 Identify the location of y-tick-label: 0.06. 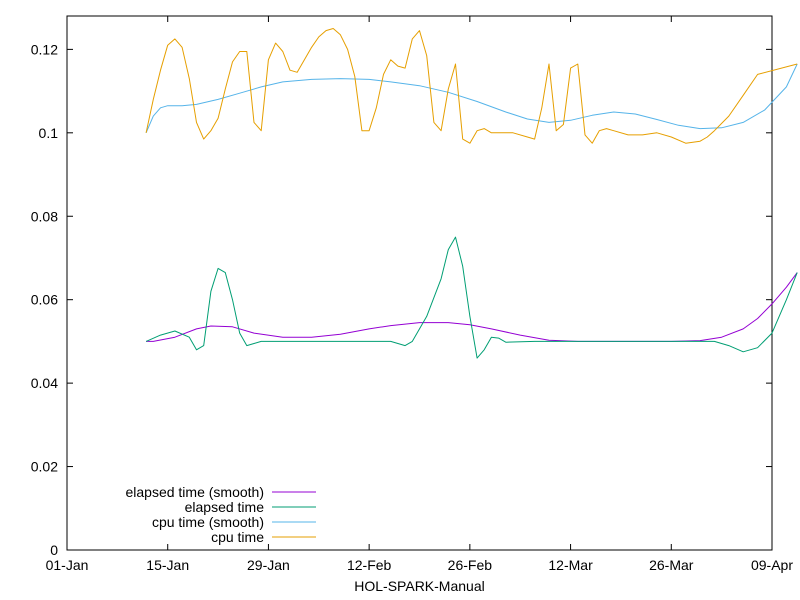
(44, 300).